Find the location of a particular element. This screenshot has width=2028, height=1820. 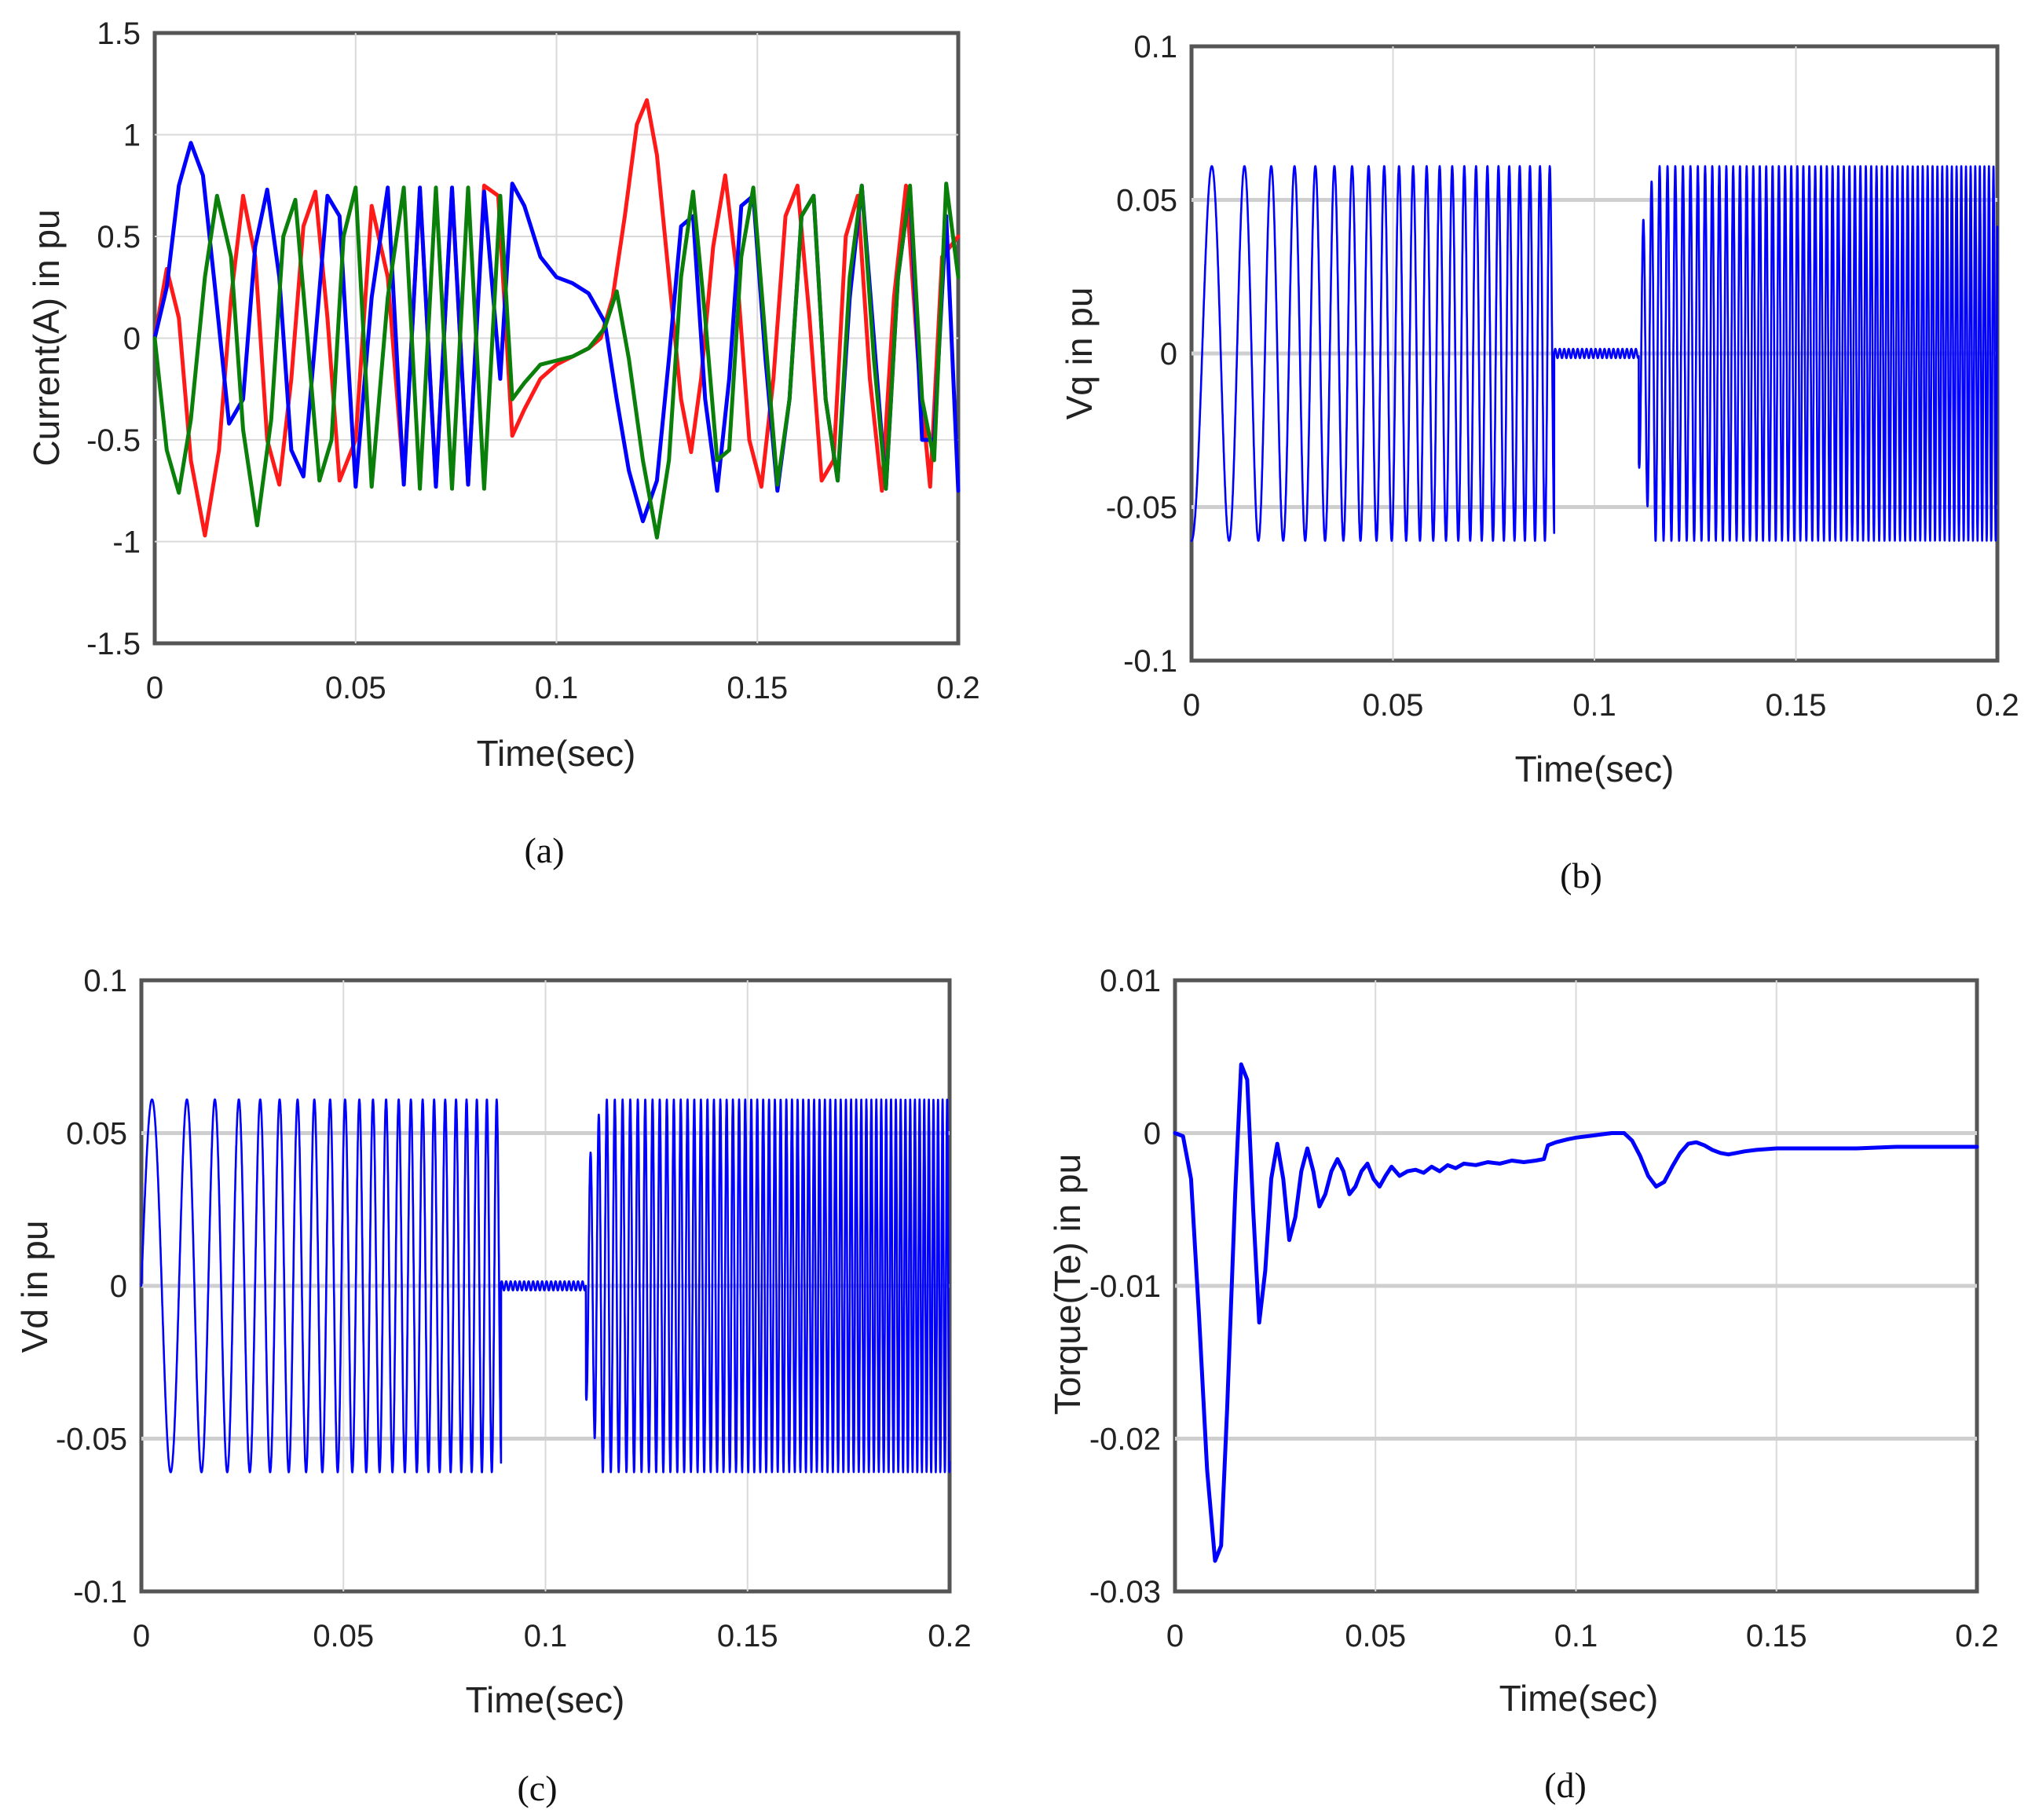

series-b is located at coordinates (1594, 353).